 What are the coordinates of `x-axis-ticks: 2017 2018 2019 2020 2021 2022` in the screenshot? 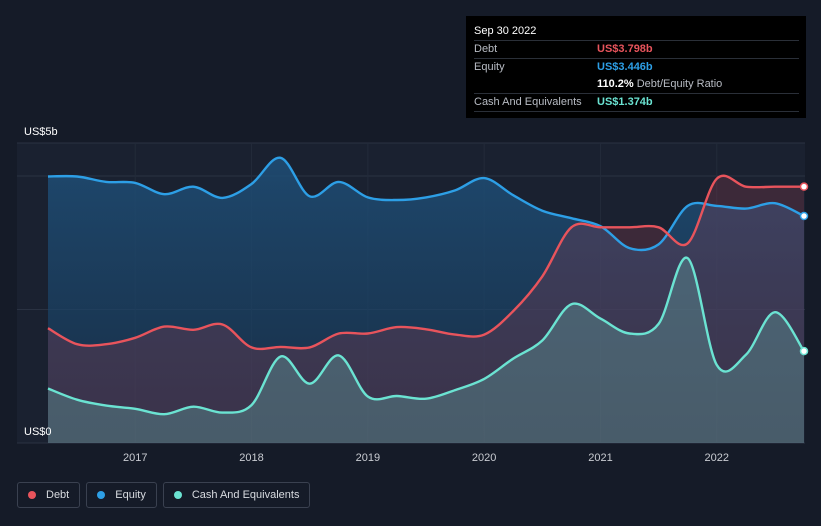 It's located at (426, 458).